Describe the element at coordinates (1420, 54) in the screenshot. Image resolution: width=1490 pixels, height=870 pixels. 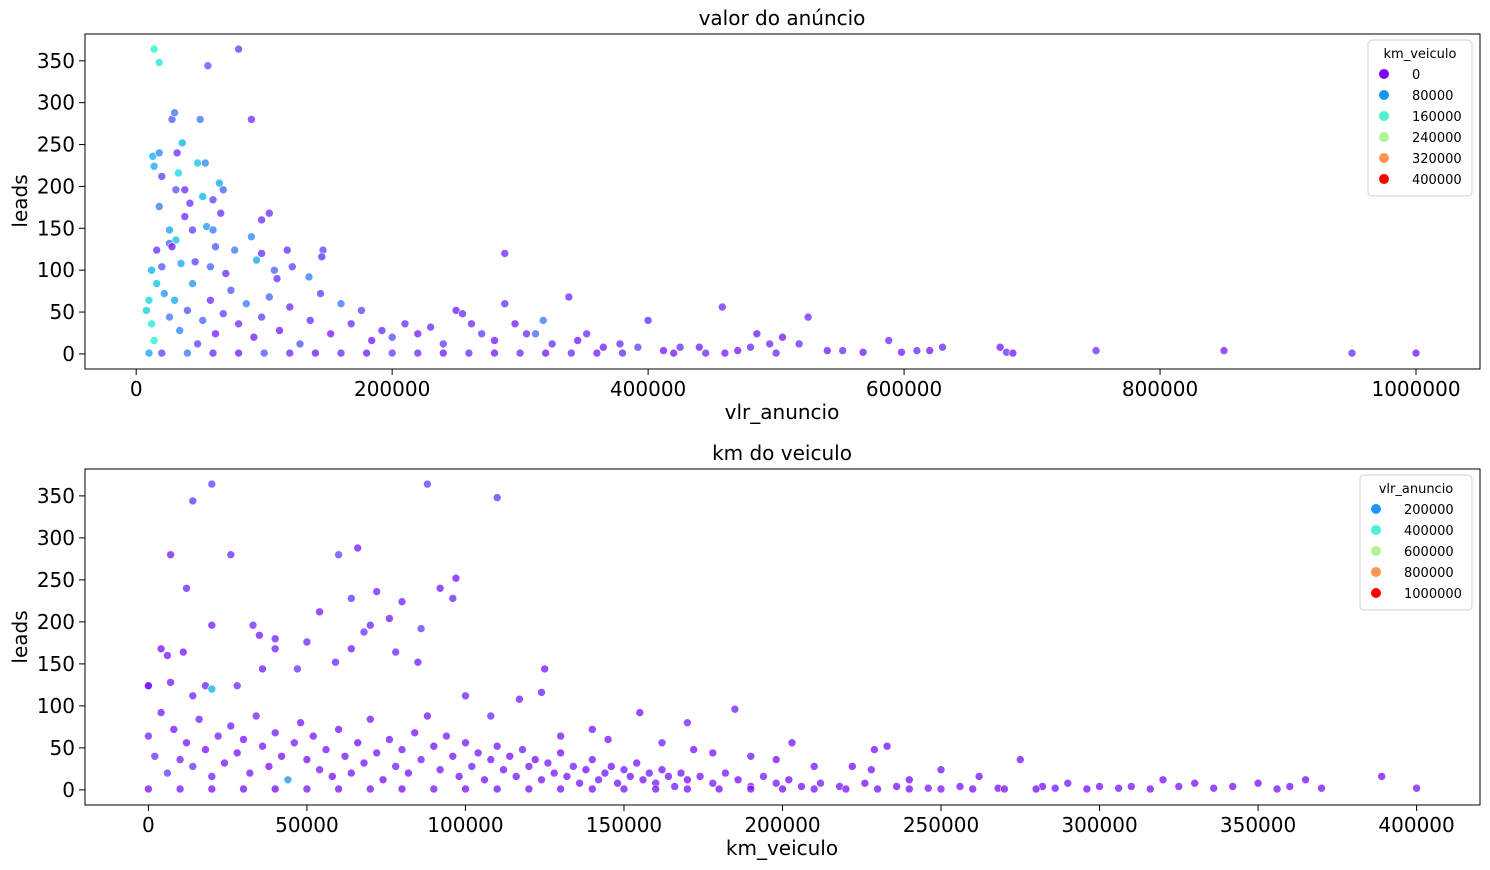
I see `legend-title: km_veiculo` at that location.